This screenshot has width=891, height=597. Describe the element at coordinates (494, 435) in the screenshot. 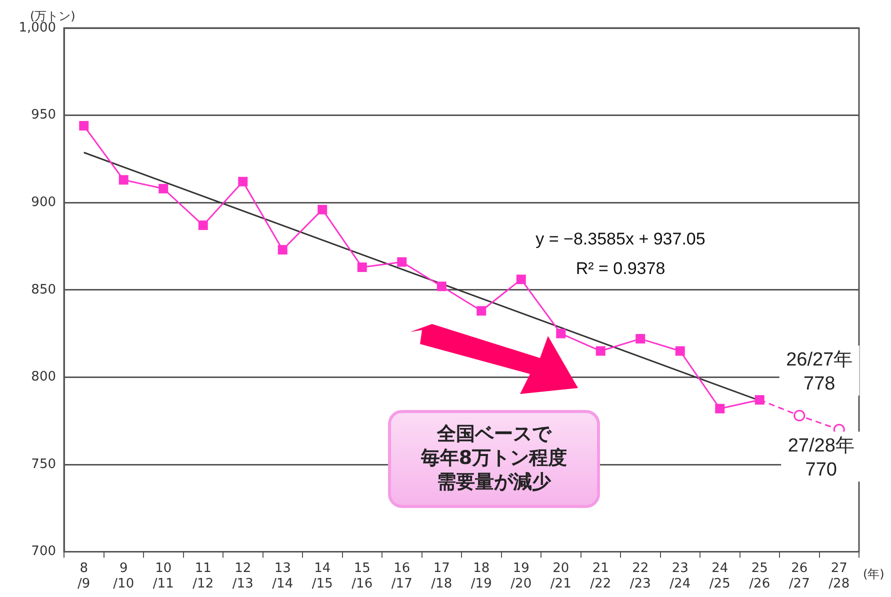

I see `annotation: 全国ベースで` at that location.